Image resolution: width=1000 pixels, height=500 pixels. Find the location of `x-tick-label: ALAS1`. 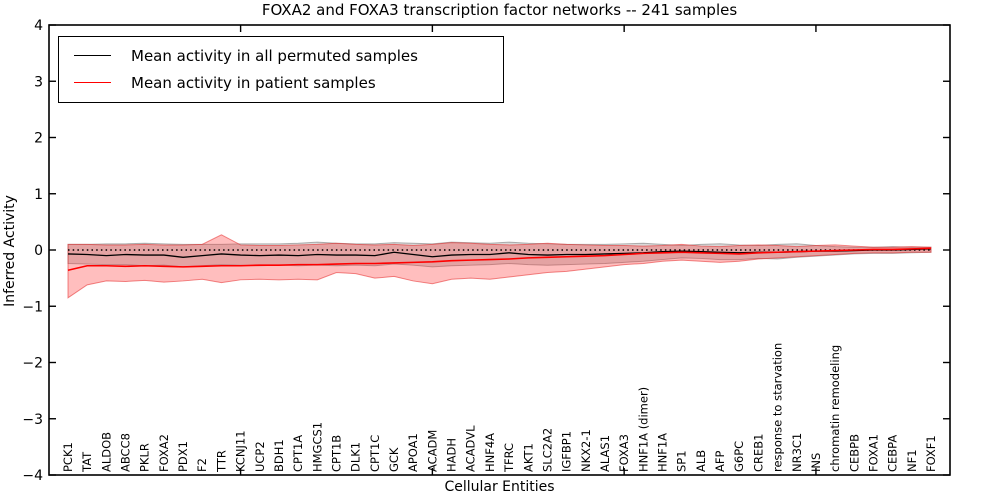

x-tick-label: ALAS1 is located at coordinates (605, 453).